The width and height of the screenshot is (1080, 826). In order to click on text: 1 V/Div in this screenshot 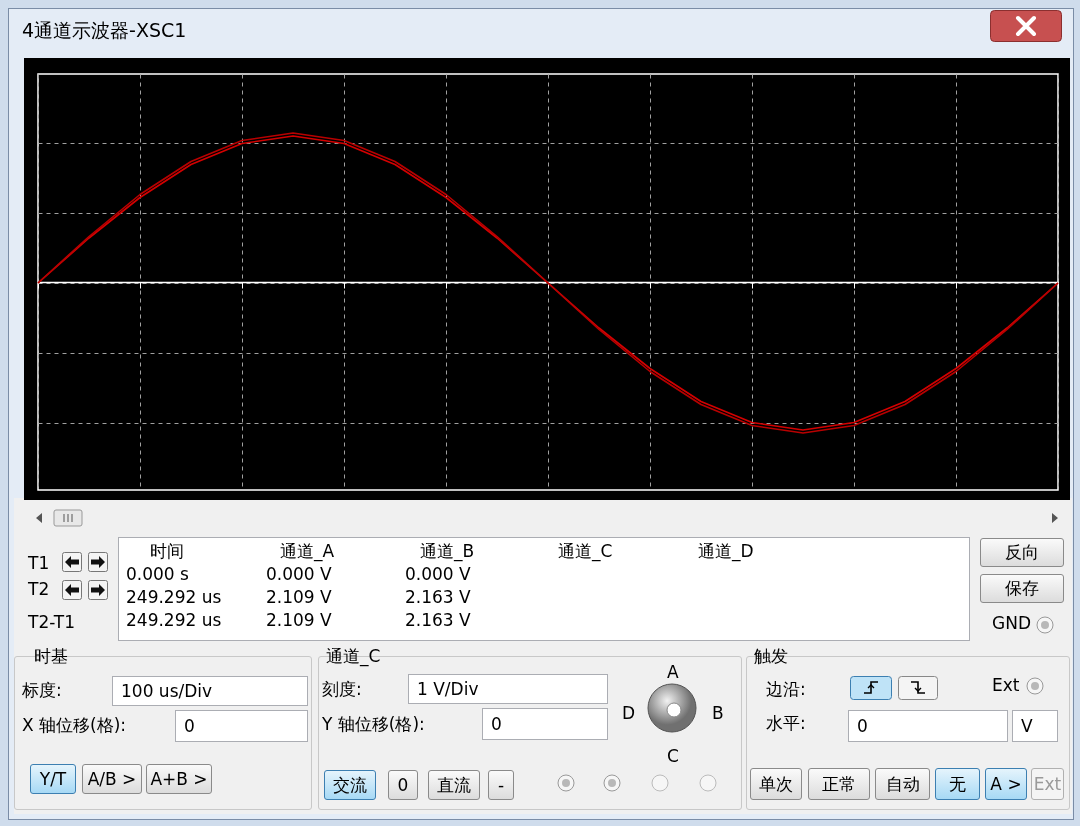, I will do `click(448, 689)`.